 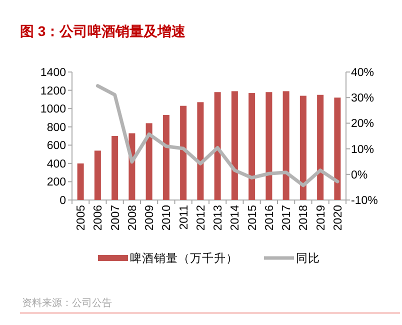 I want to click on y-tick-label: 200, so click(x=56, y=182).